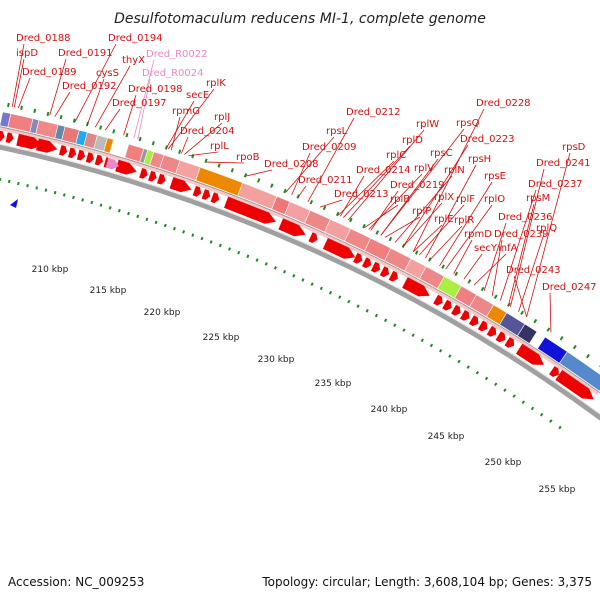  I want to click on gene-label: rplB, so click(400, 199).